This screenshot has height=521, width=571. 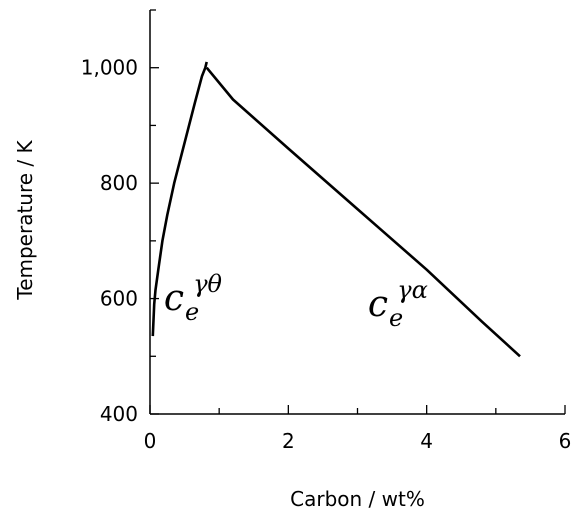 What do you see at coordinates (565, 441) in the screenshot?
I see `x-tick-label: 6` at bounding box center [565, 441].